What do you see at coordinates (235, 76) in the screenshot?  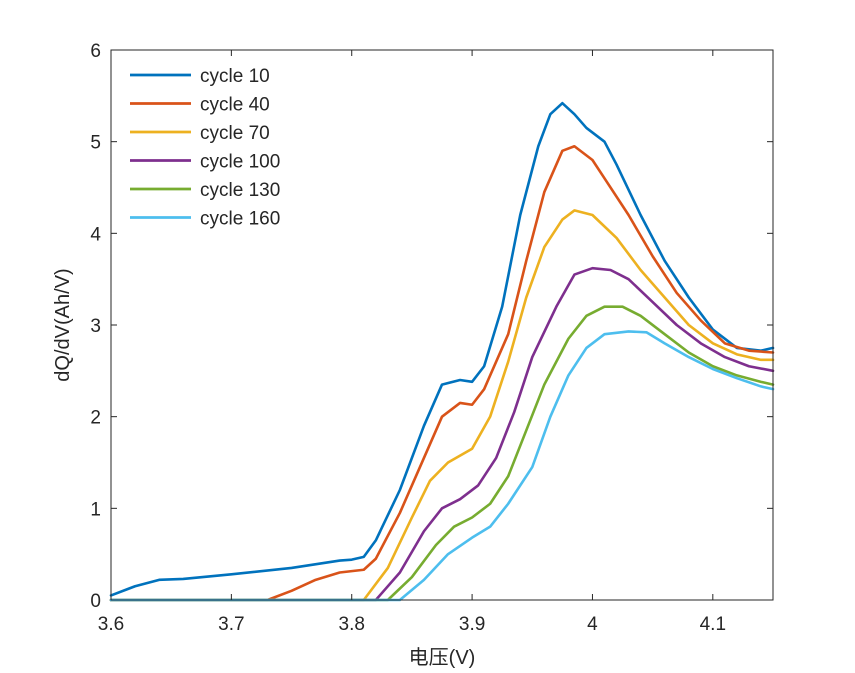 I see `legend-label: cycle 10` at bounding box center [235, 76].